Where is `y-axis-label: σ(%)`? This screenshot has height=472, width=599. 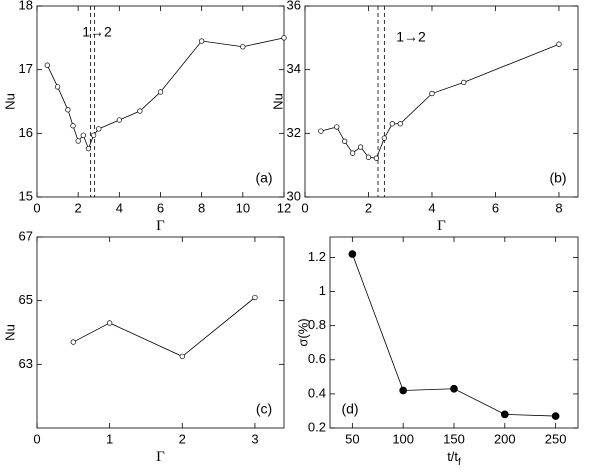 y-axis-label: σ(%) is located at coordinates (302, 332).